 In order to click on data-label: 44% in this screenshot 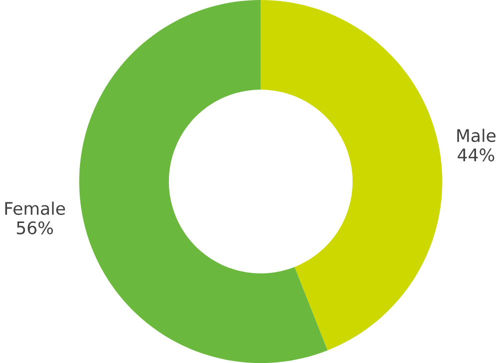, I will do `click(476, 155)`.